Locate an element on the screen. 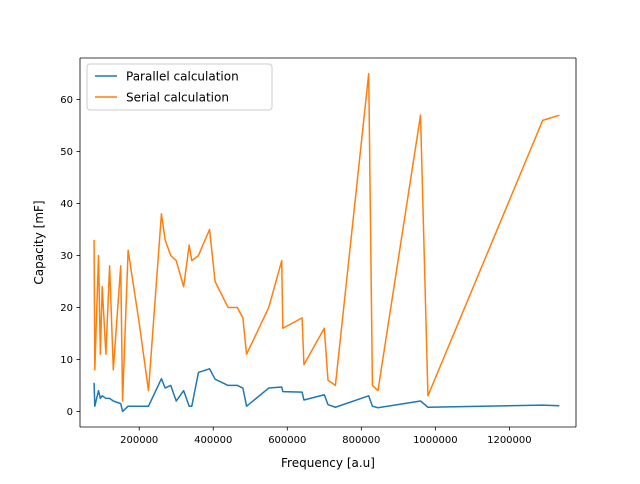 This screenshot has height=484, width=640. x-tick-label: 1000000 is located at coordinates (435, 440).